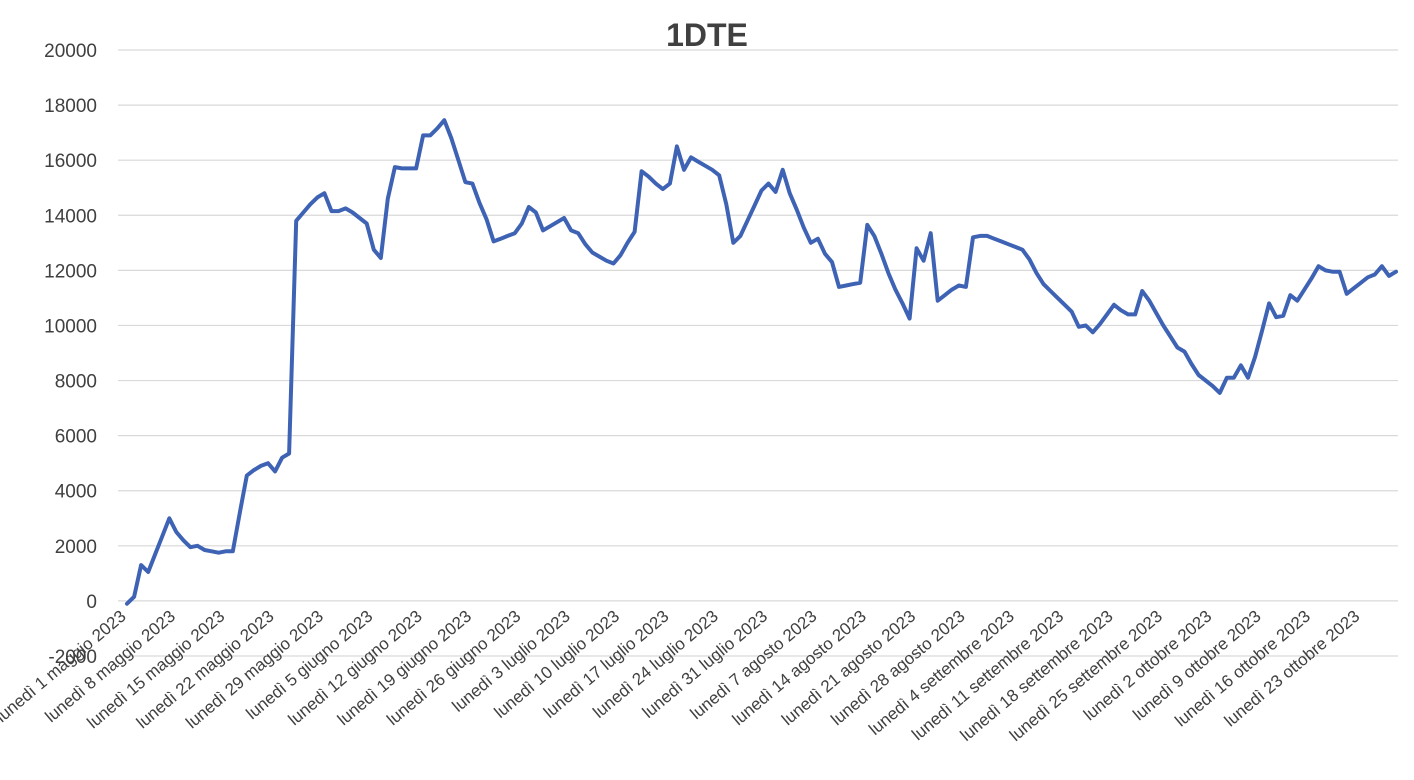  What do you see at coordinates (72, 657) in the screenshot?
I see `y-tick-label: -2000` at bounding box center [72, 657].